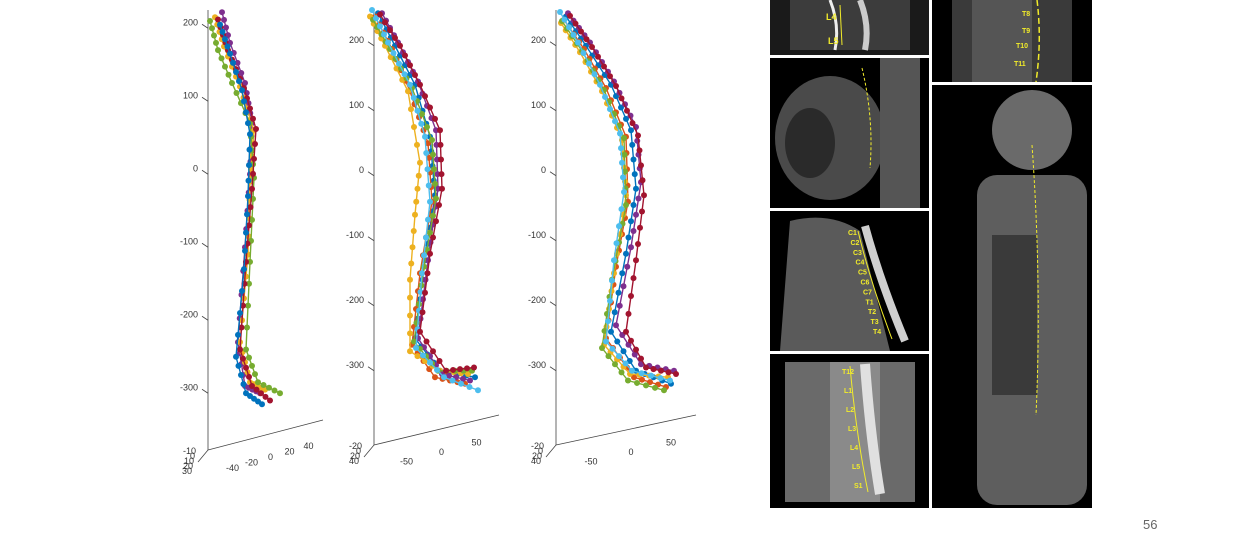 This screenshot has height=534, width=1242. What do you see at coordinates (189, 241) in the screenshot?
I see `z-tick-label: -100` at bounding box center [189, 241].